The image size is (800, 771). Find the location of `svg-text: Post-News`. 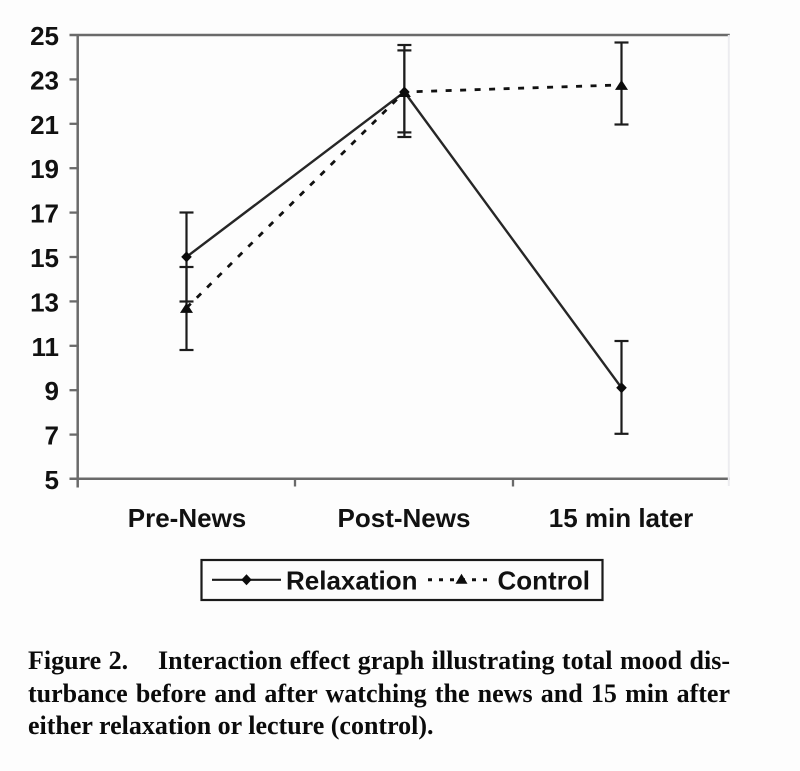

svg-text: Post-News is located at coordinates (404, 518).